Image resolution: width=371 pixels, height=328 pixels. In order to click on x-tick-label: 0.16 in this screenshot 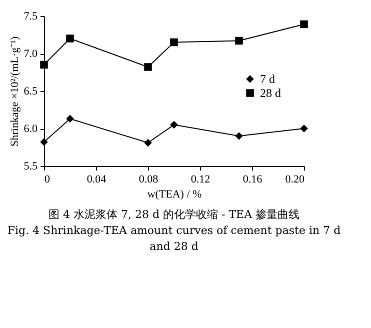, I will do `click(252, 180)`.